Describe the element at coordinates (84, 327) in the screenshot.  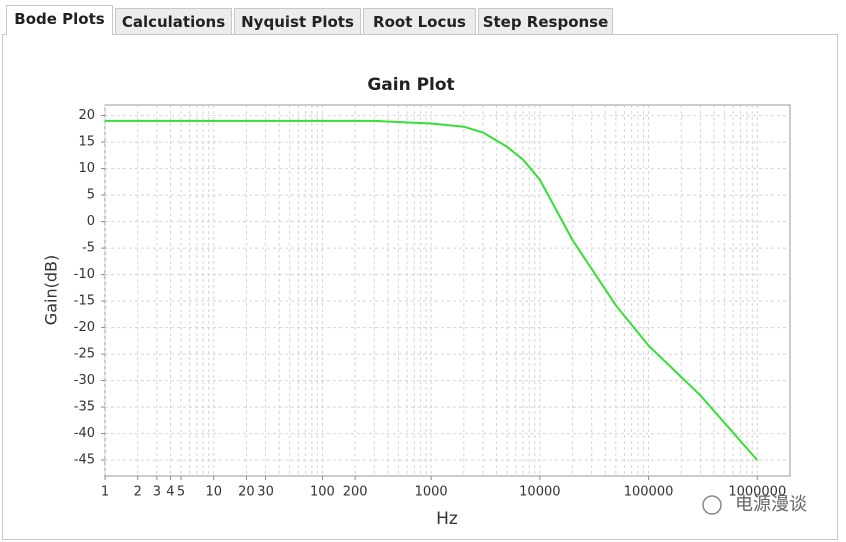
I see `y-tick-label: -20` at that location.